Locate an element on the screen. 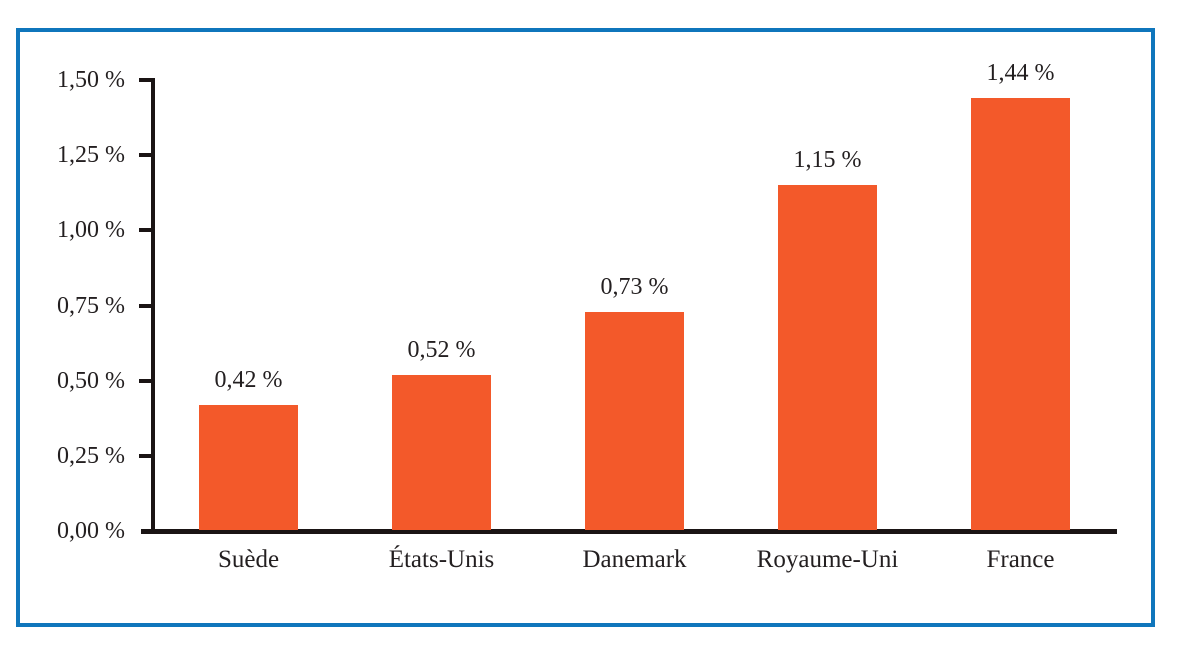  bar-royaume-uni is located at coordinates (827, 357).